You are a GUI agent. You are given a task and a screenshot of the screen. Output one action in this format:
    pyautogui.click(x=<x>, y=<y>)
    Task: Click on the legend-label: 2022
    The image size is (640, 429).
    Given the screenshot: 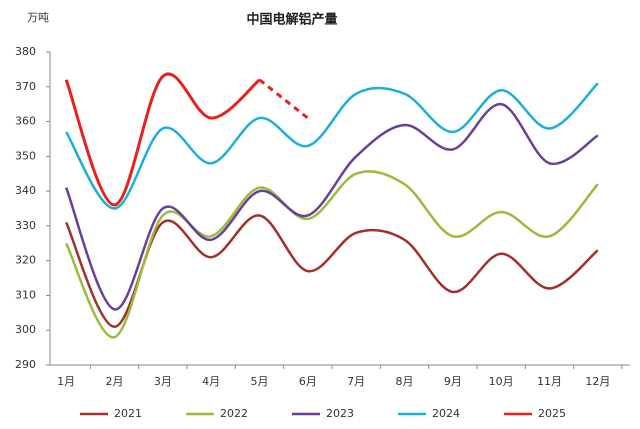 What is the action you would take?
    pyautogui.click(x=234, y=413)
    